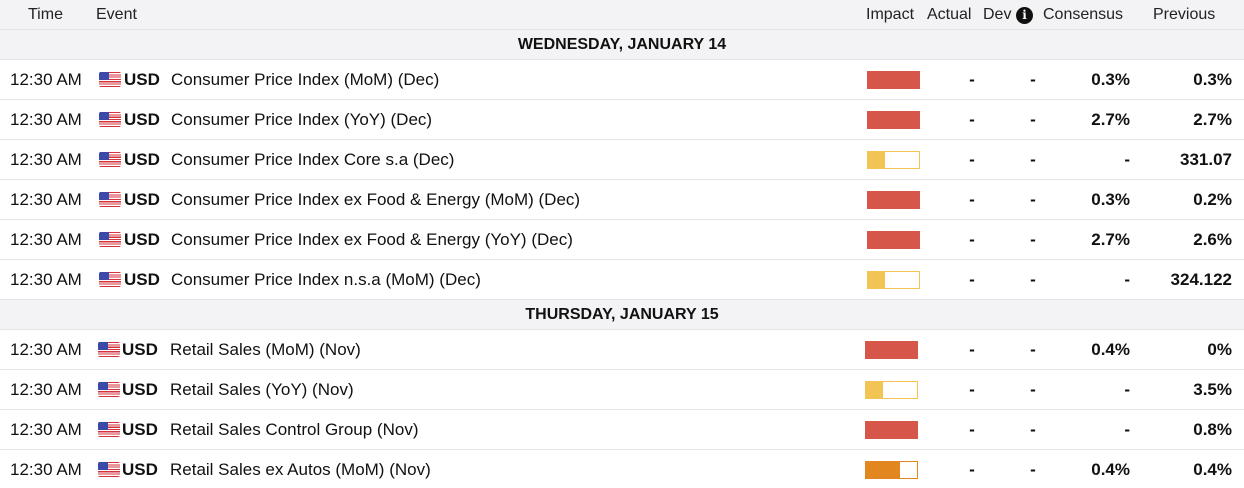 This screenshot has width=1244, height=488. I want to click on header-time: Time, so click(45, 14).